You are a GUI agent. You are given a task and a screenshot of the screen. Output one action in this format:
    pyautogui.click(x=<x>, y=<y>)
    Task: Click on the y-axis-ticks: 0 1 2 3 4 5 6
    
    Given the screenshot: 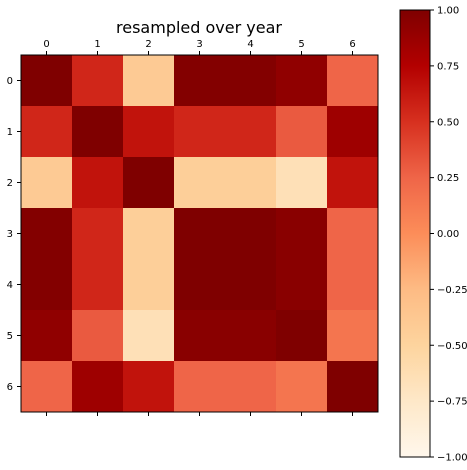 What is the action you would take?
    pyautogui.click(x=14, y=234)
    